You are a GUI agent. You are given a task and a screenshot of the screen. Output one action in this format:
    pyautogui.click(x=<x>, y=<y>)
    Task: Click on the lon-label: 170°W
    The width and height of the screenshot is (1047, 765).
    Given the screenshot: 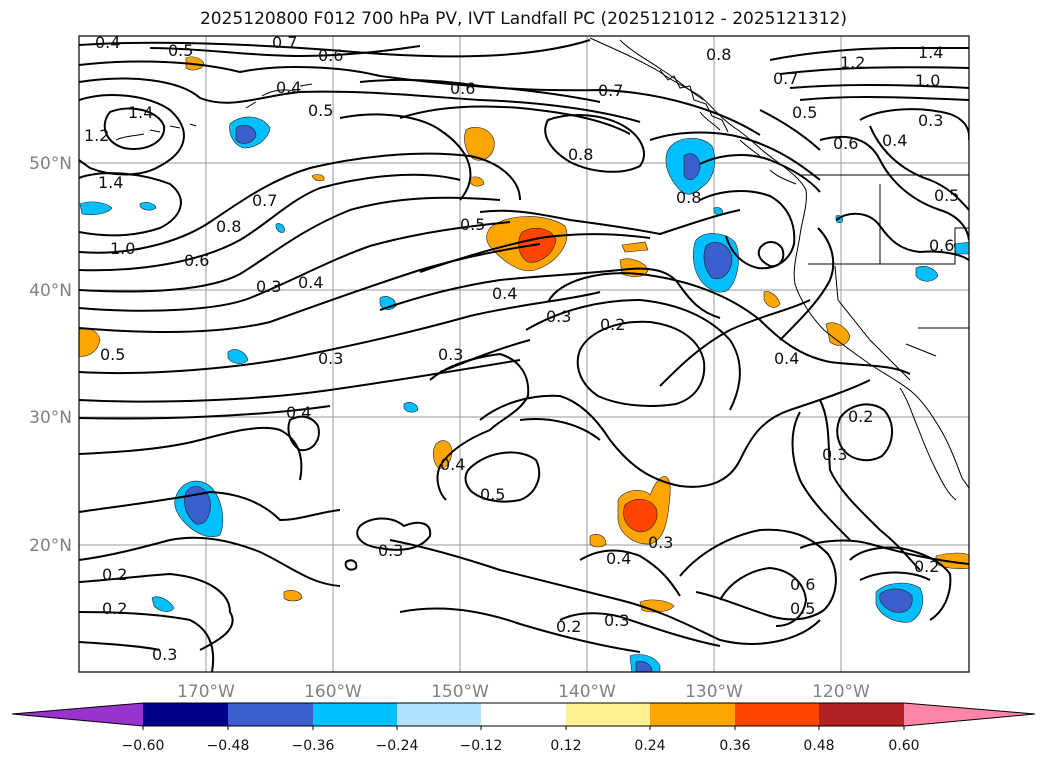 What is the action you would take?
    pyautogui.click(x=206, y=692)
    